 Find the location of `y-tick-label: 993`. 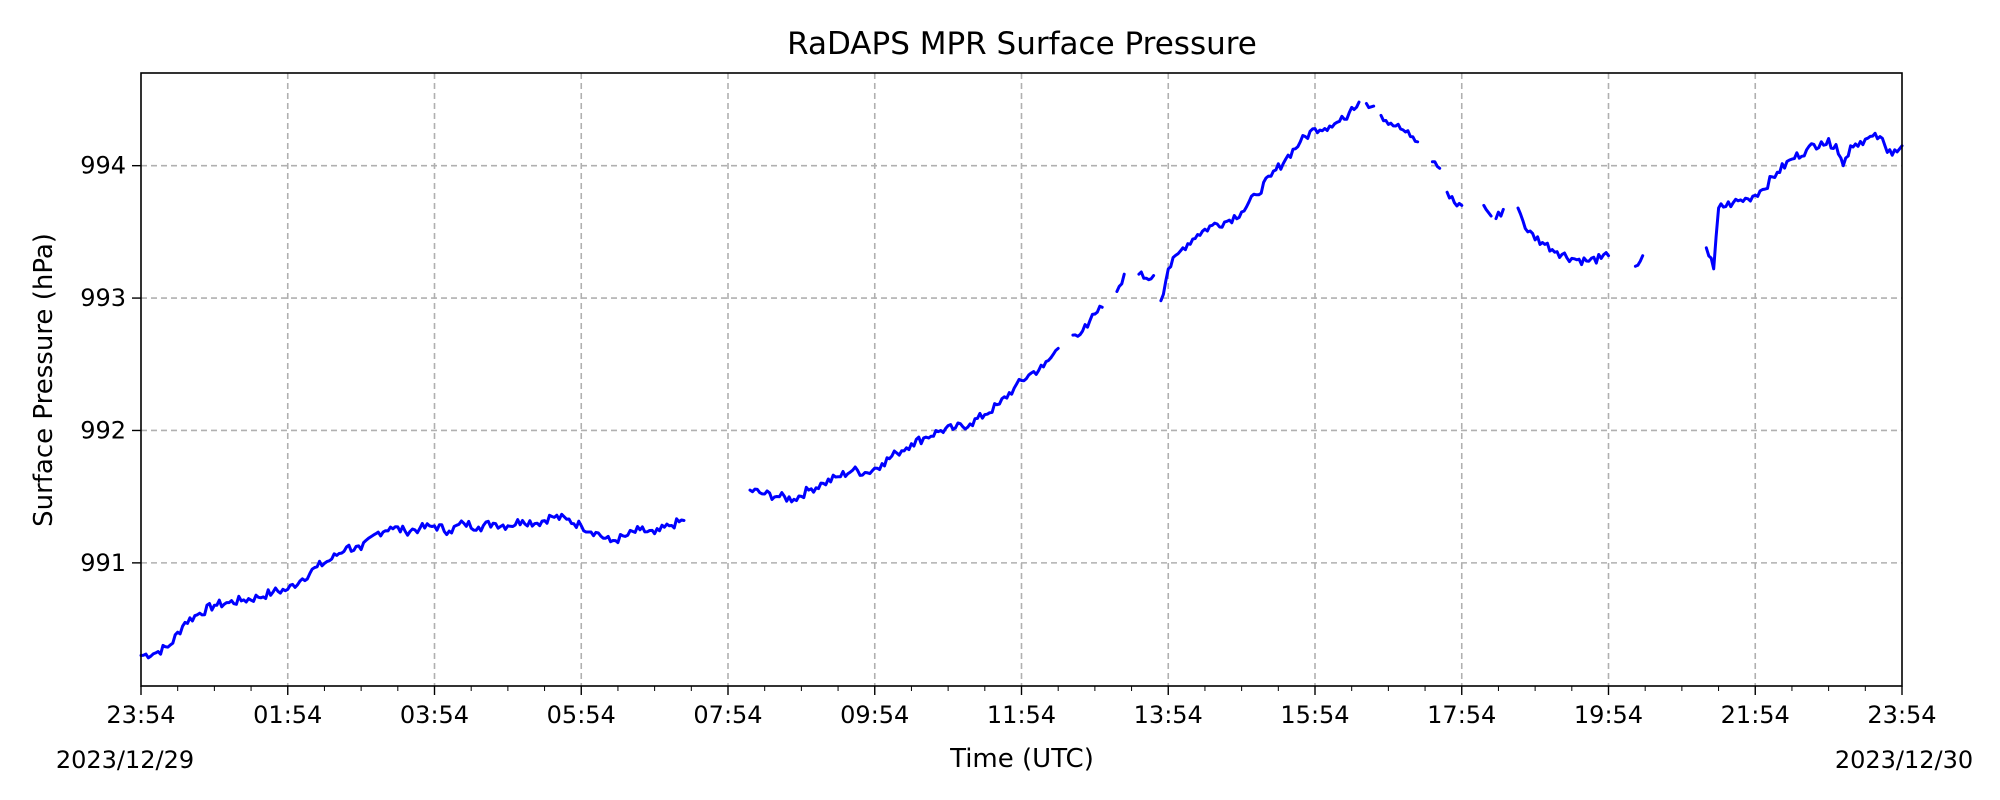

y-tick-label: 993 is located at coordinates (103, 298).